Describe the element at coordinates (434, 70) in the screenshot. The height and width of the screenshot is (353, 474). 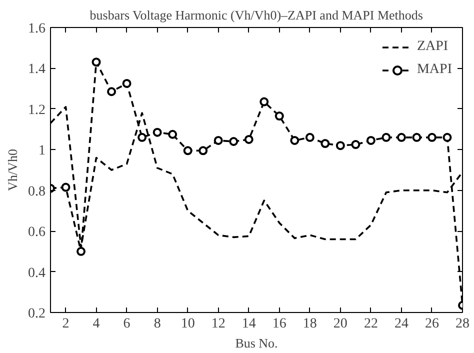
I see `legend-label: MAPI` at that location.